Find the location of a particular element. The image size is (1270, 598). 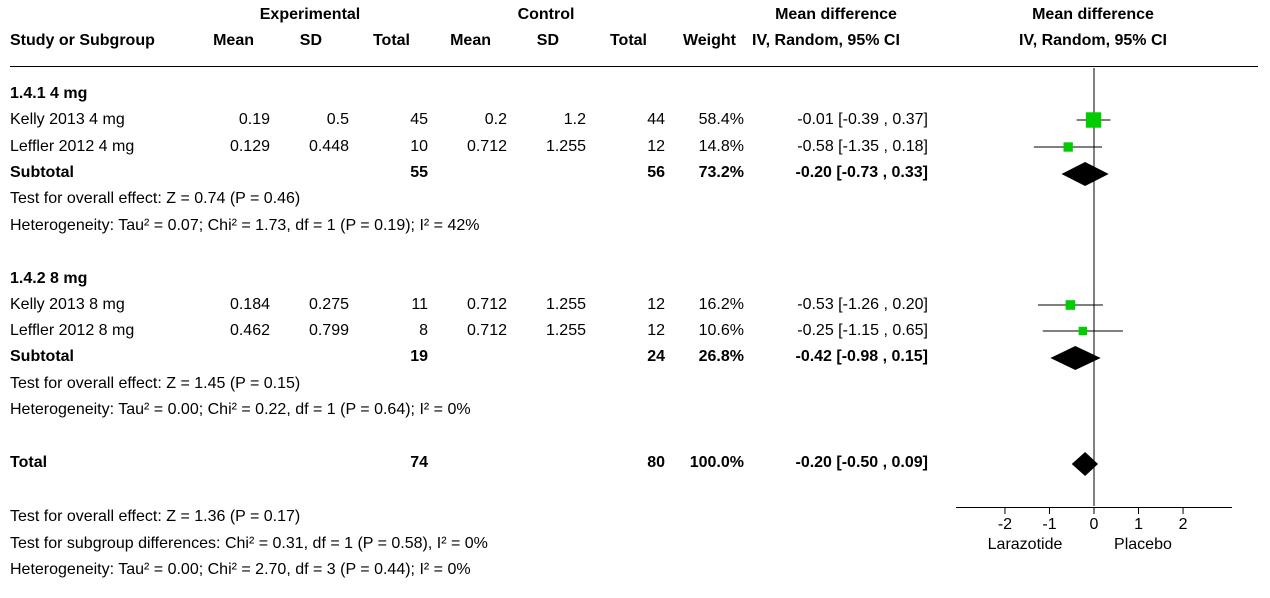

md-ci: -0.25 [-1.15 , 0.65] is located at coordinates (862, 330).